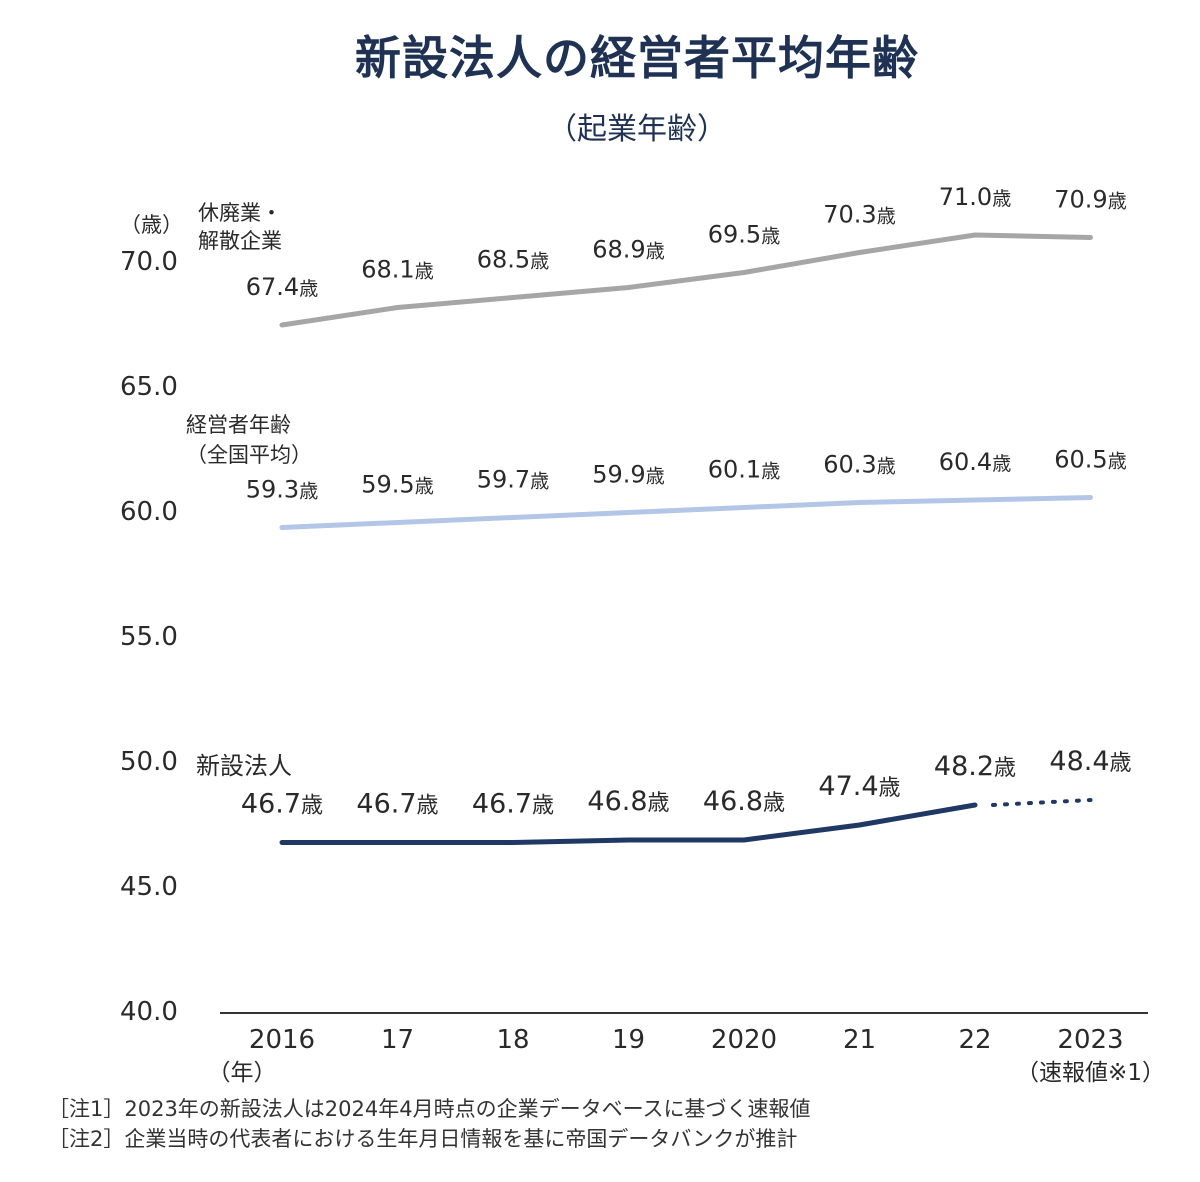 The height and width of the screenshot is (1182, 1200). What do you see at coordinates (1090, 460) in the screenshot?
I see `data-label: 60.5歳` at bounding box center [1090, 460].